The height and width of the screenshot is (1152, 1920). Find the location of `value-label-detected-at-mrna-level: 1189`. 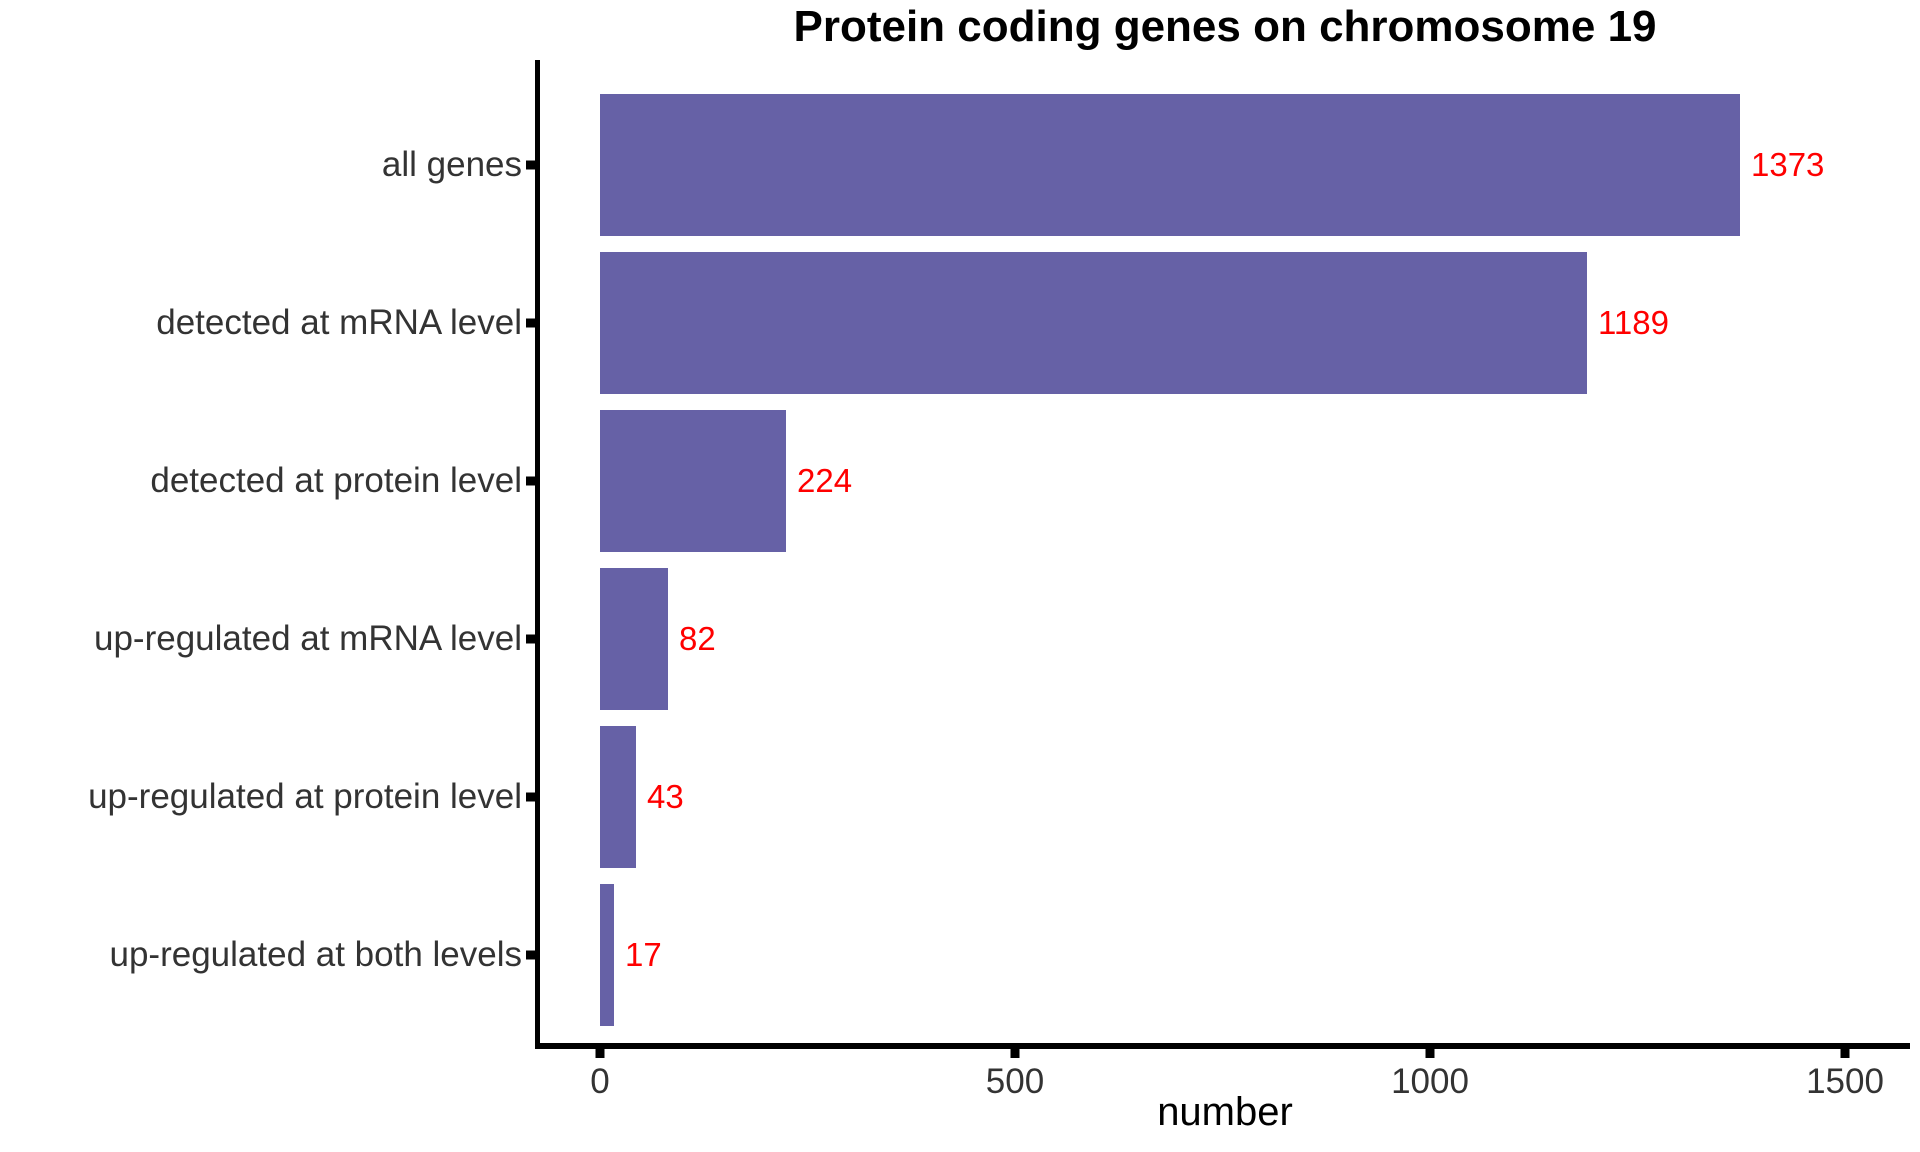

value-label-detected-at-mrna-level: 1189 is located at coordinates (1633, 322).